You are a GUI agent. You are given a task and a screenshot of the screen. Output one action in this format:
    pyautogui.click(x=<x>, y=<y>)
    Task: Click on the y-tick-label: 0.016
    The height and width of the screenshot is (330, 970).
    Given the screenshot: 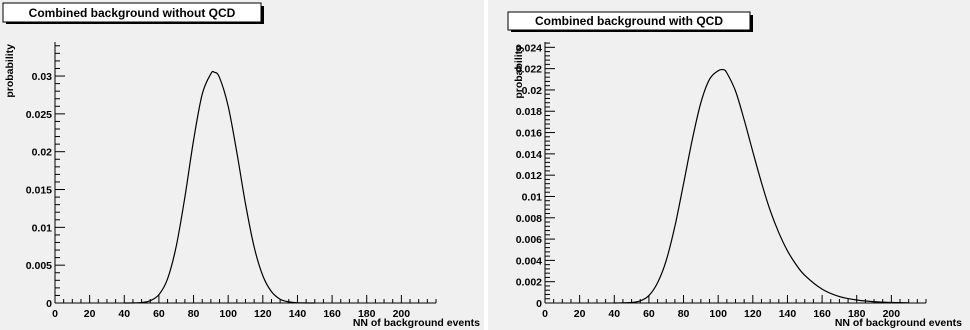 What is the action you would take?
    pyautogui.click(x=529, y=134)
    